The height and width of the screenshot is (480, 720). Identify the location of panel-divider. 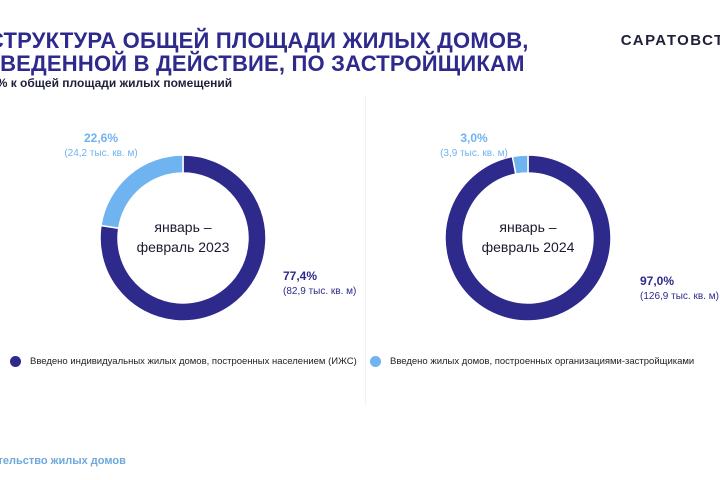
(365, 250).